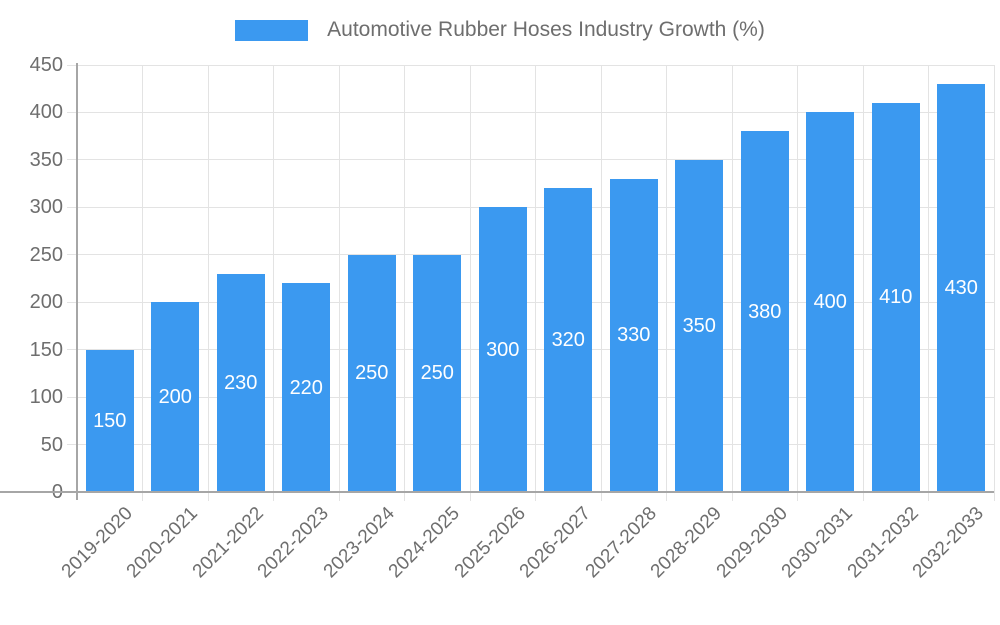 This screenshot has height=625, width=1000. What do you see at coordinates (272, 30) in the screenshot?
I see `legend-swatch-icon` at bounding box center [272, 30].